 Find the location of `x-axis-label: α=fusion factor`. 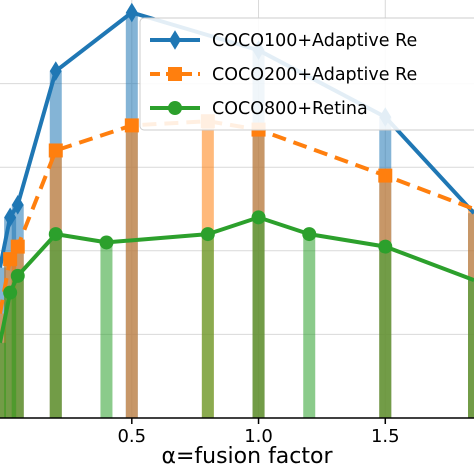

x-axis-label: α=fusion factor is located at coordinates (247, 456).